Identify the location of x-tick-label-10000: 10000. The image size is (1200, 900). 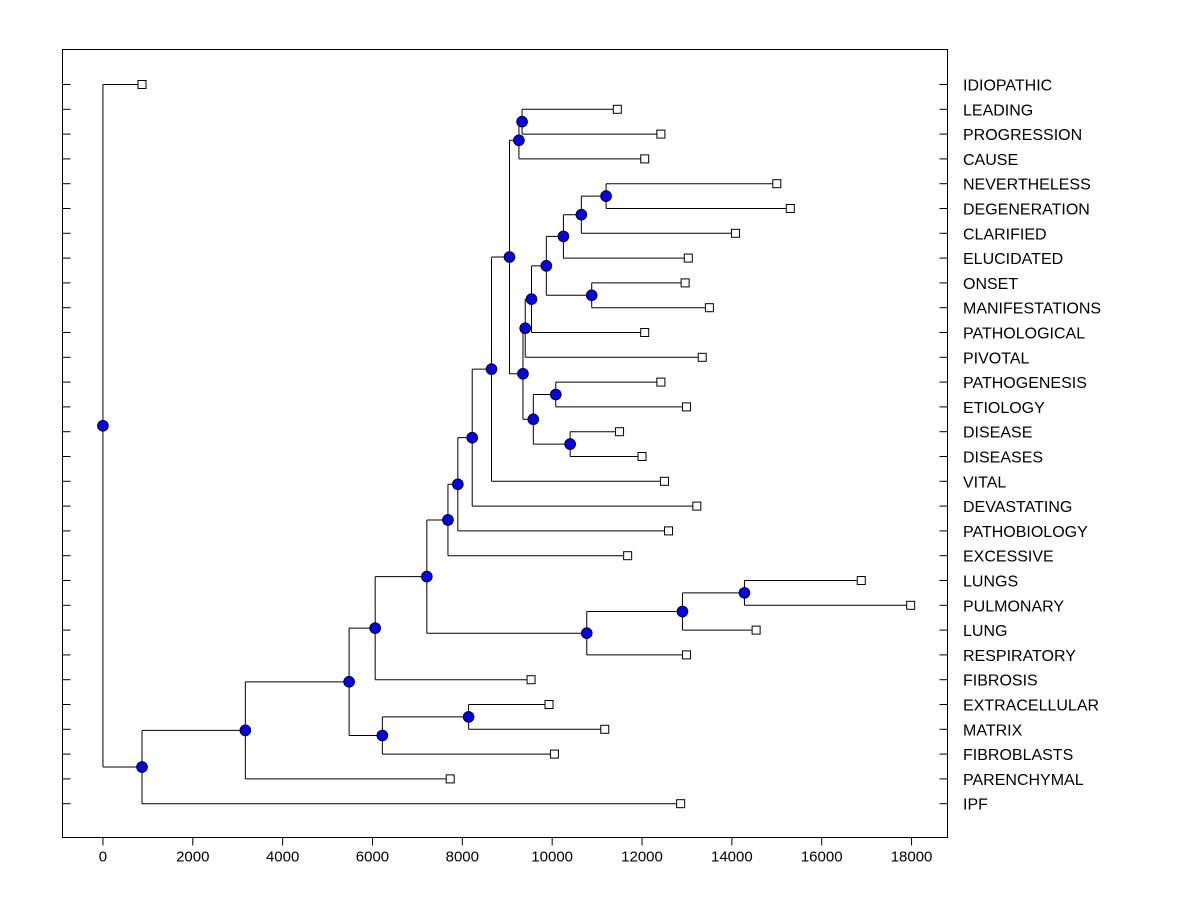
(552, 857).